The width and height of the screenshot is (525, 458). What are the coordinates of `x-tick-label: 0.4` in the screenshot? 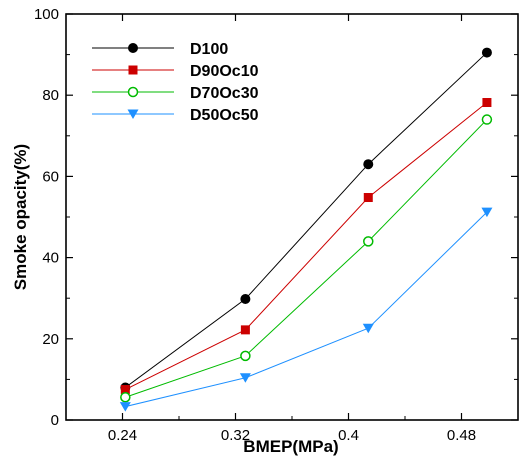 It's located at (348, 435).